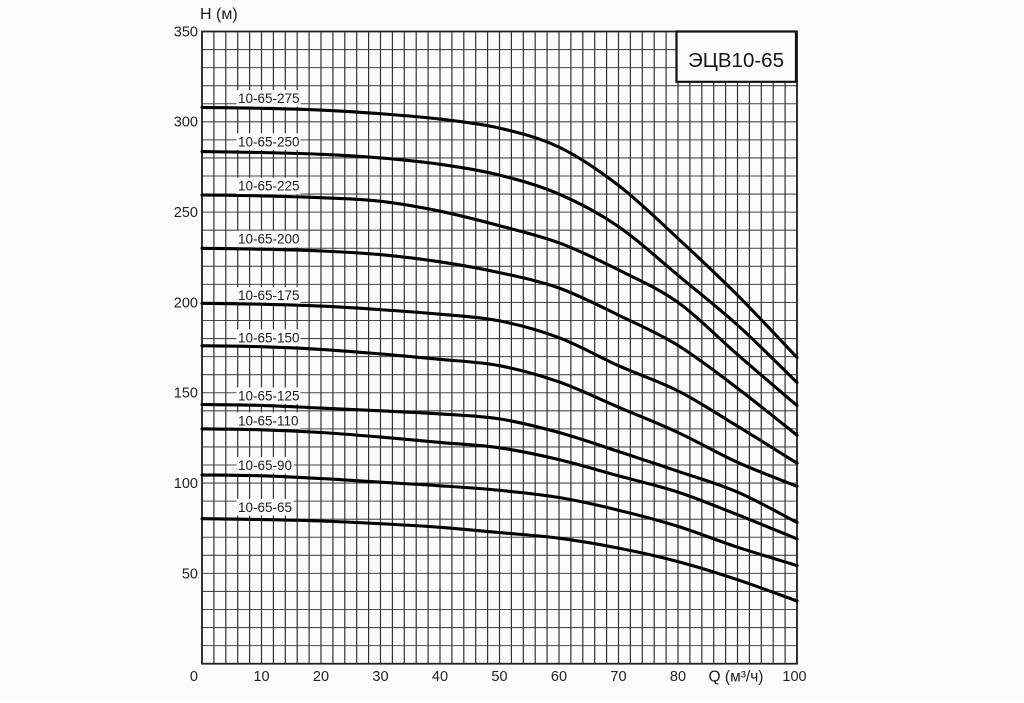  Describe the element at coordinates (186, 303) in the screenshot. I see `svg-text: 200` at that location.